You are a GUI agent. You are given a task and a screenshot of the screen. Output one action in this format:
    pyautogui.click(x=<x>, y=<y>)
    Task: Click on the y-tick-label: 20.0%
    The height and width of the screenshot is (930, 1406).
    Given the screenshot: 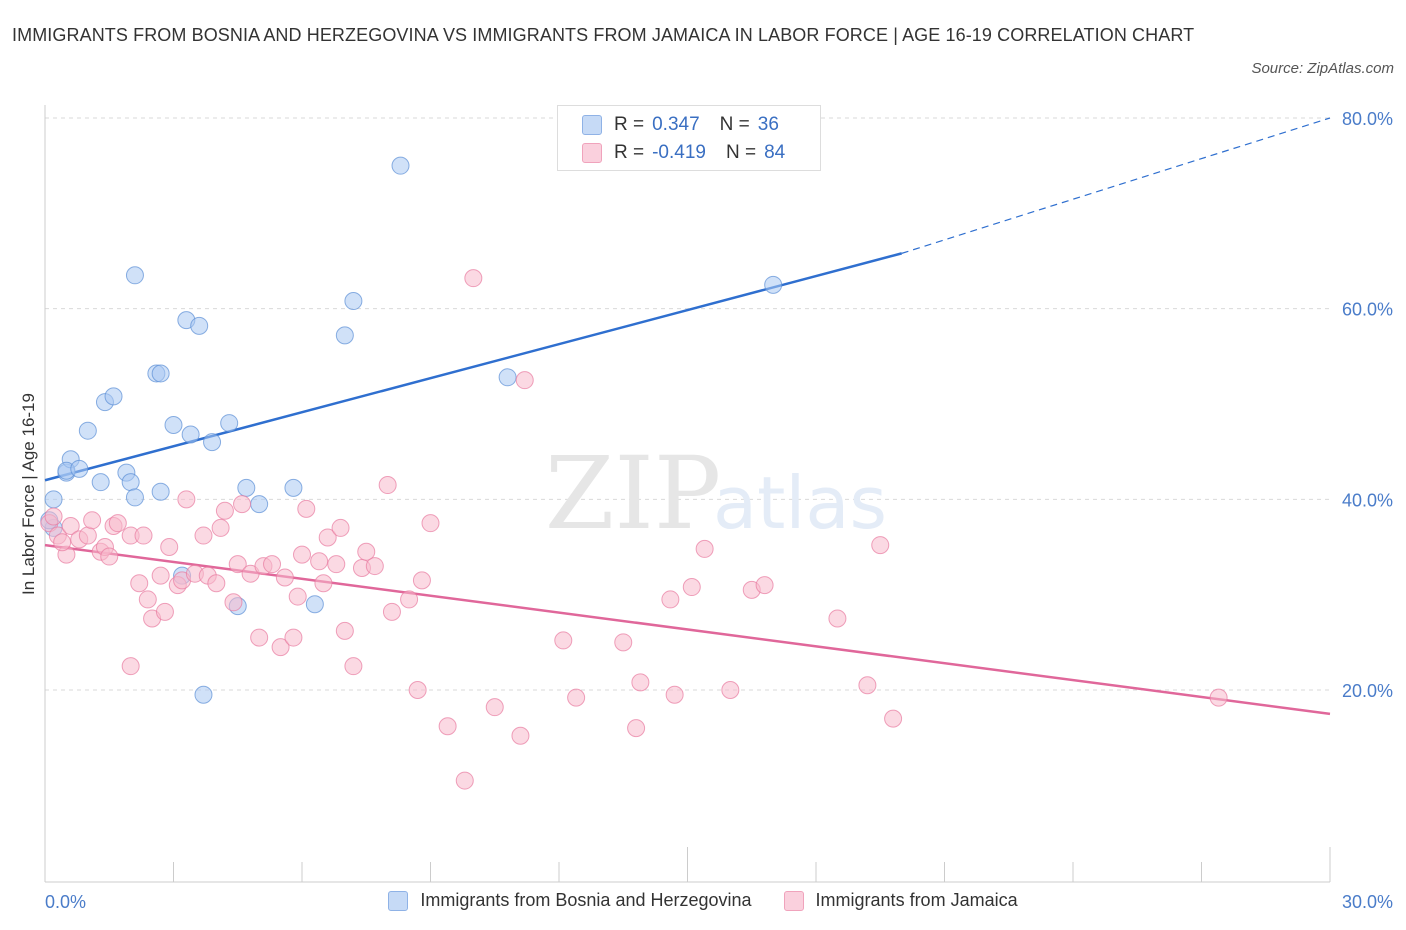 What is the action you would take?
    pyautogui.click(x=1367, y=691)
    